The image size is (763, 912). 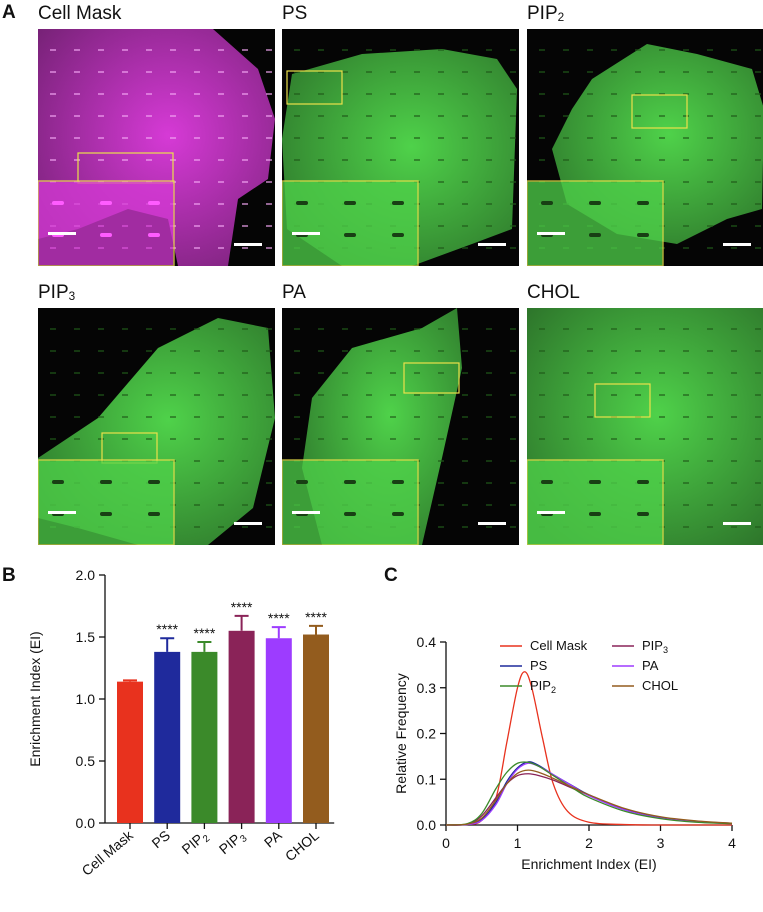 What do you see at coordinates (543, 686) in the screenshot?
I see `legend-label: PIP2` at bounding box center [543, 686].